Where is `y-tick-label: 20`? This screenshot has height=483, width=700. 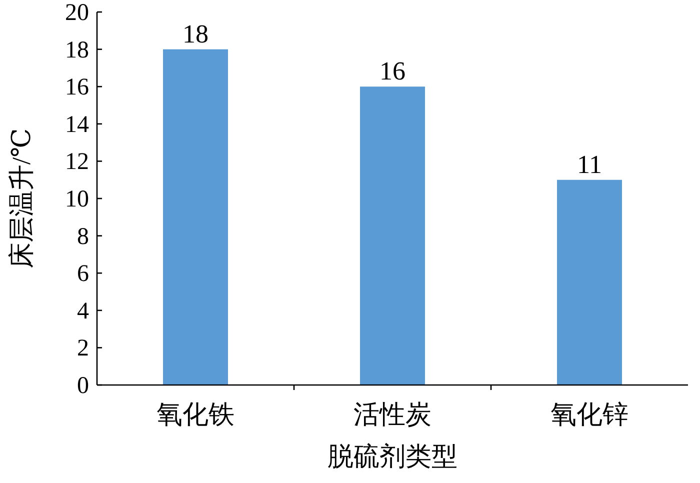 y-tick-label: 20 is located at coordinates (77, 13).